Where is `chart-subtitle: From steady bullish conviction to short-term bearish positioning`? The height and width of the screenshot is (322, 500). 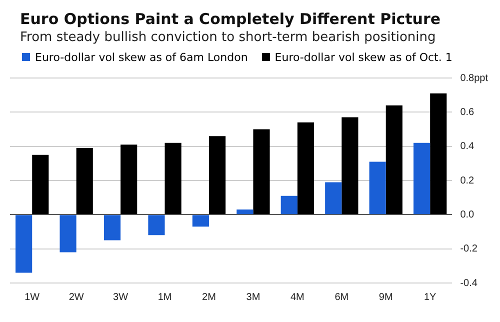 chart-subtitle: From steady bullish conviction to short-term bearish positioning is located at coordinates (228, 37).